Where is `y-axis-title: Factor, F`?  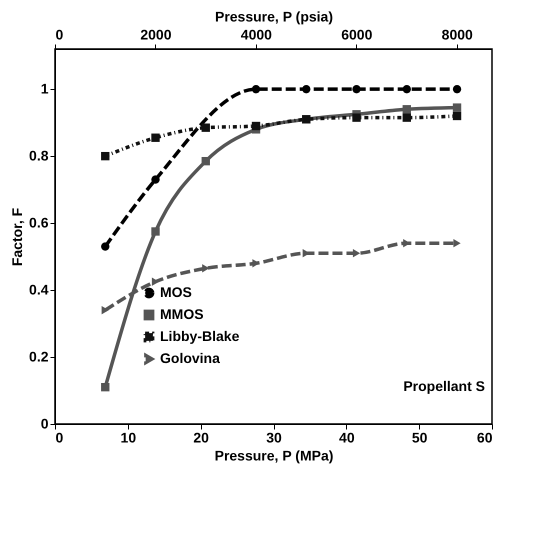 y-axis-title: Factor, F is located at coordinates (17, 236).